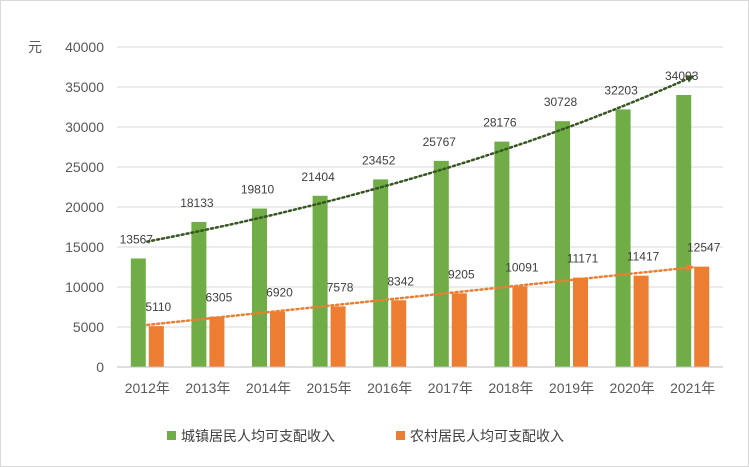 Image resolution: width=749 pixels, height=467 pixels. What do you see at coordinates (510, 388) in the screenshot?
I see `x-tick-label: 2018年` at bounding box center [510, 388].